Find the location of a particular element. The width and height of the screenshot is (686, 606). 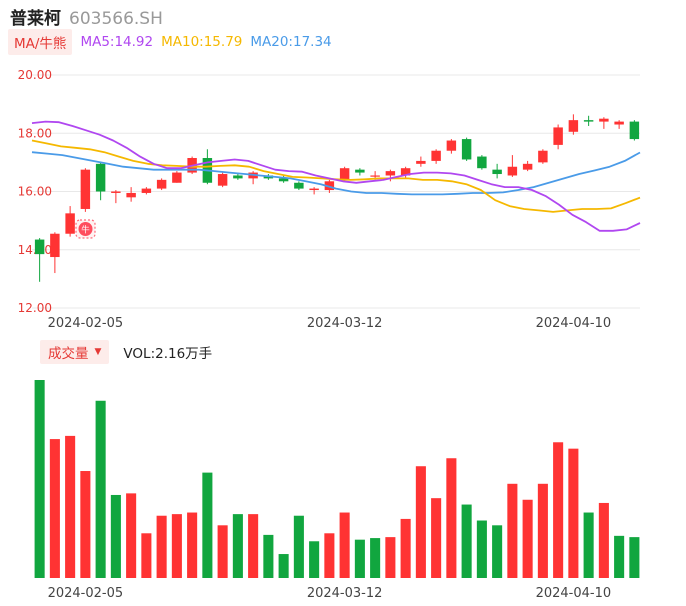

ma-selector-button: MA/牛熊 is located at coordinates (40, 42).